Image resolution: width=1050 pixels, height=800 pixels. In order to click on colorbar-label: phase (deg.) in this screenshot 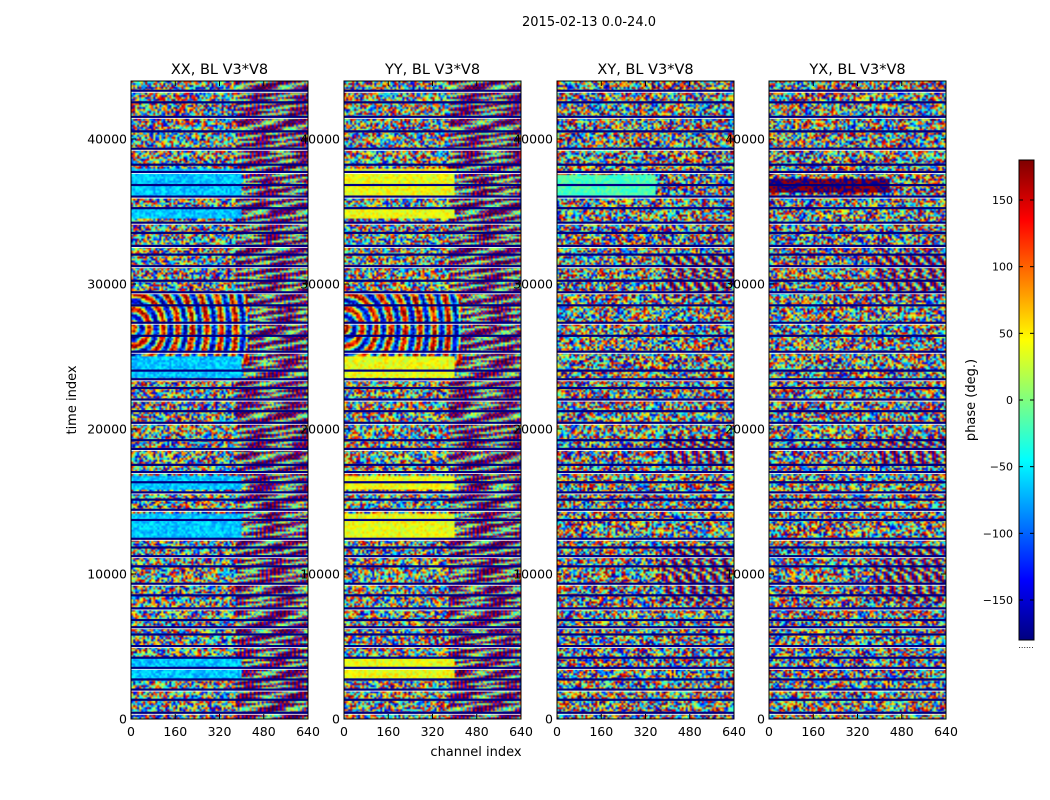, I will do `click(971, 400)`.